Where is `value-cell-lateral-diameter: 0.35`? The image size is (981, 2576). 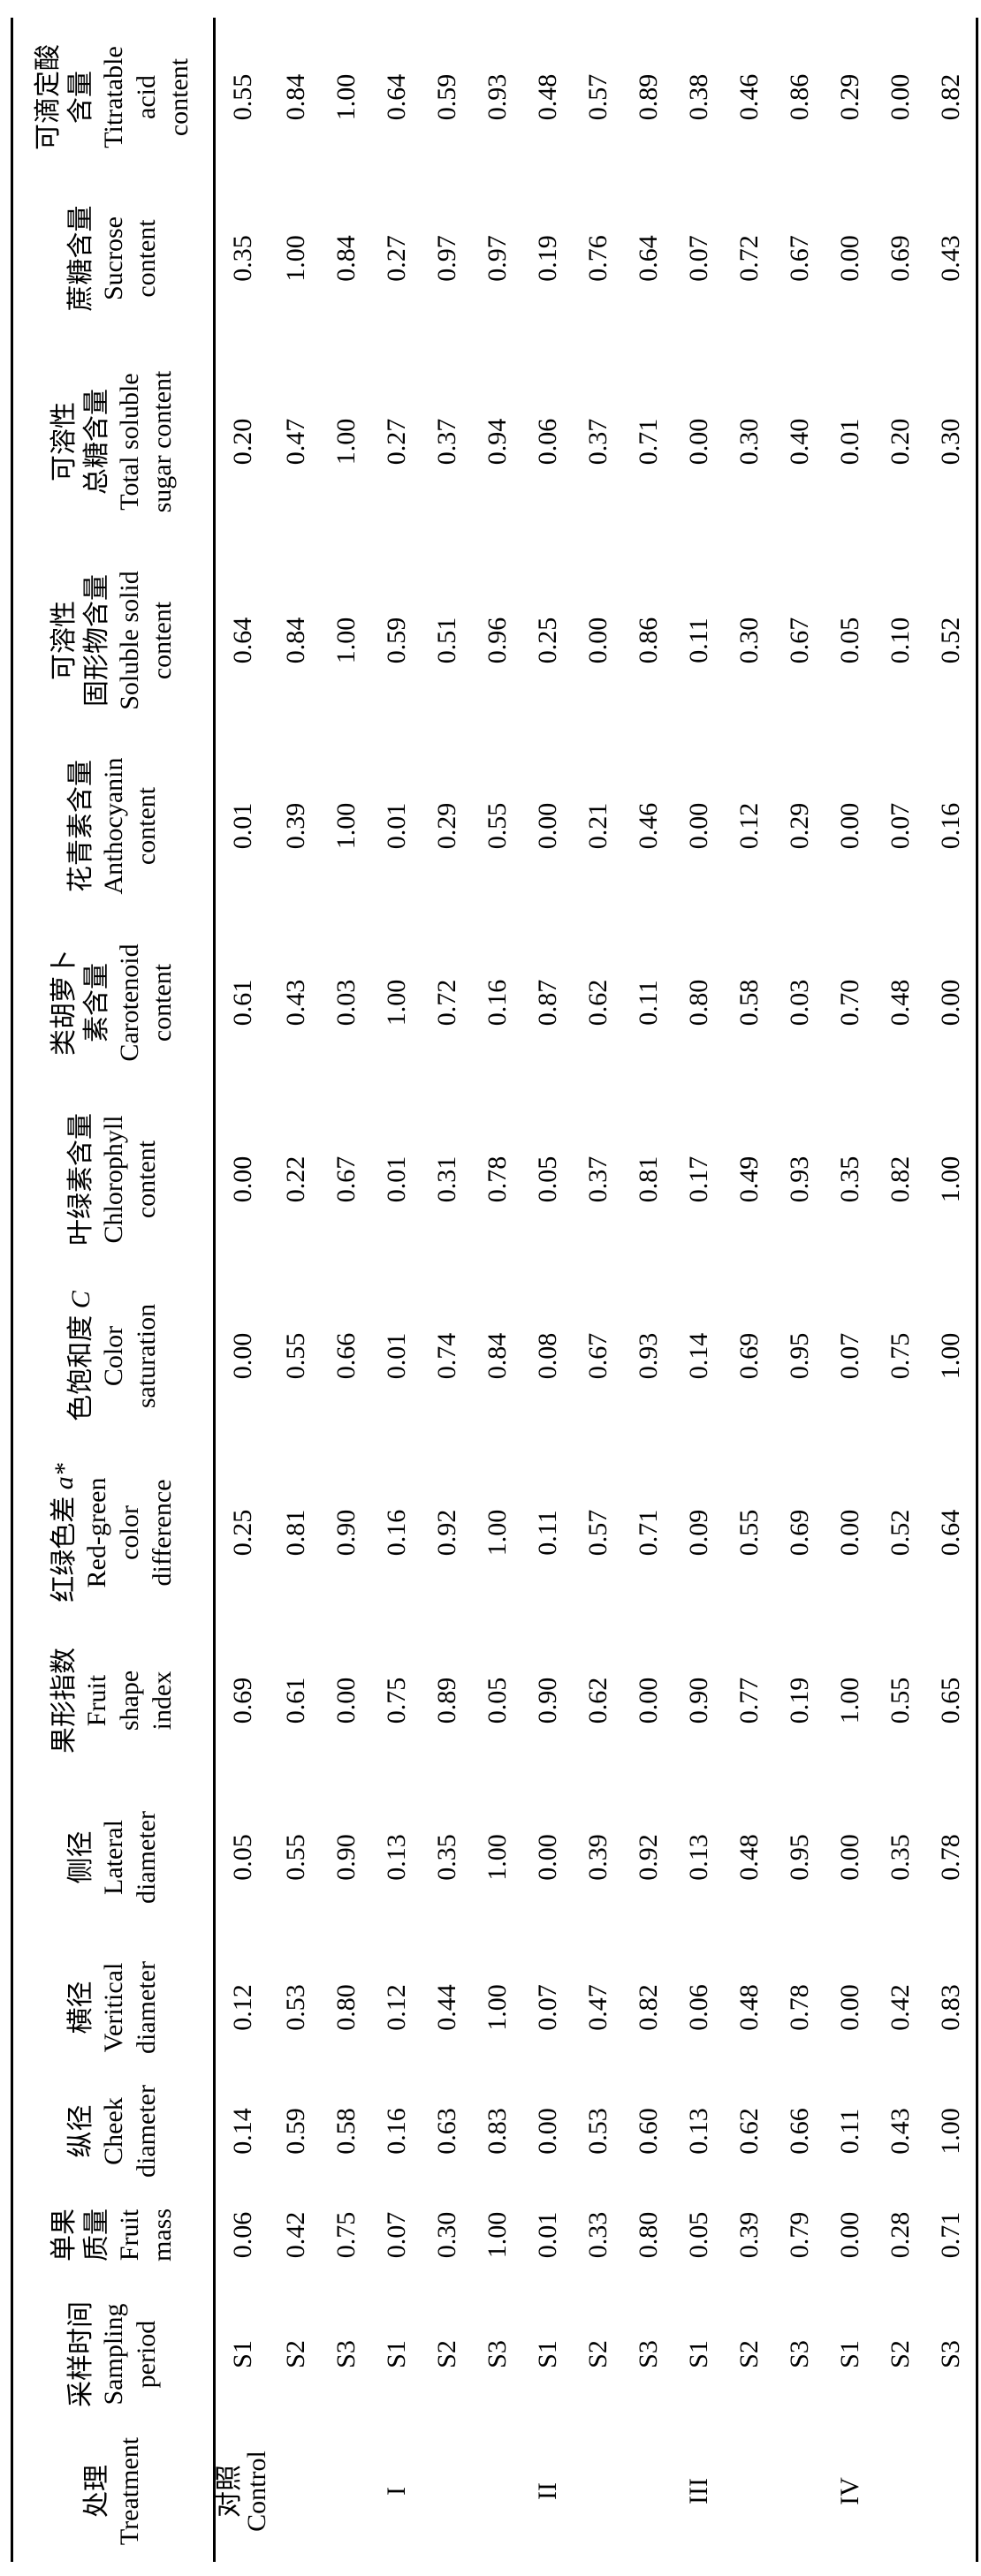
value-cell-lateral-diameter: 0.35 is located at coordinates (446, 1858).